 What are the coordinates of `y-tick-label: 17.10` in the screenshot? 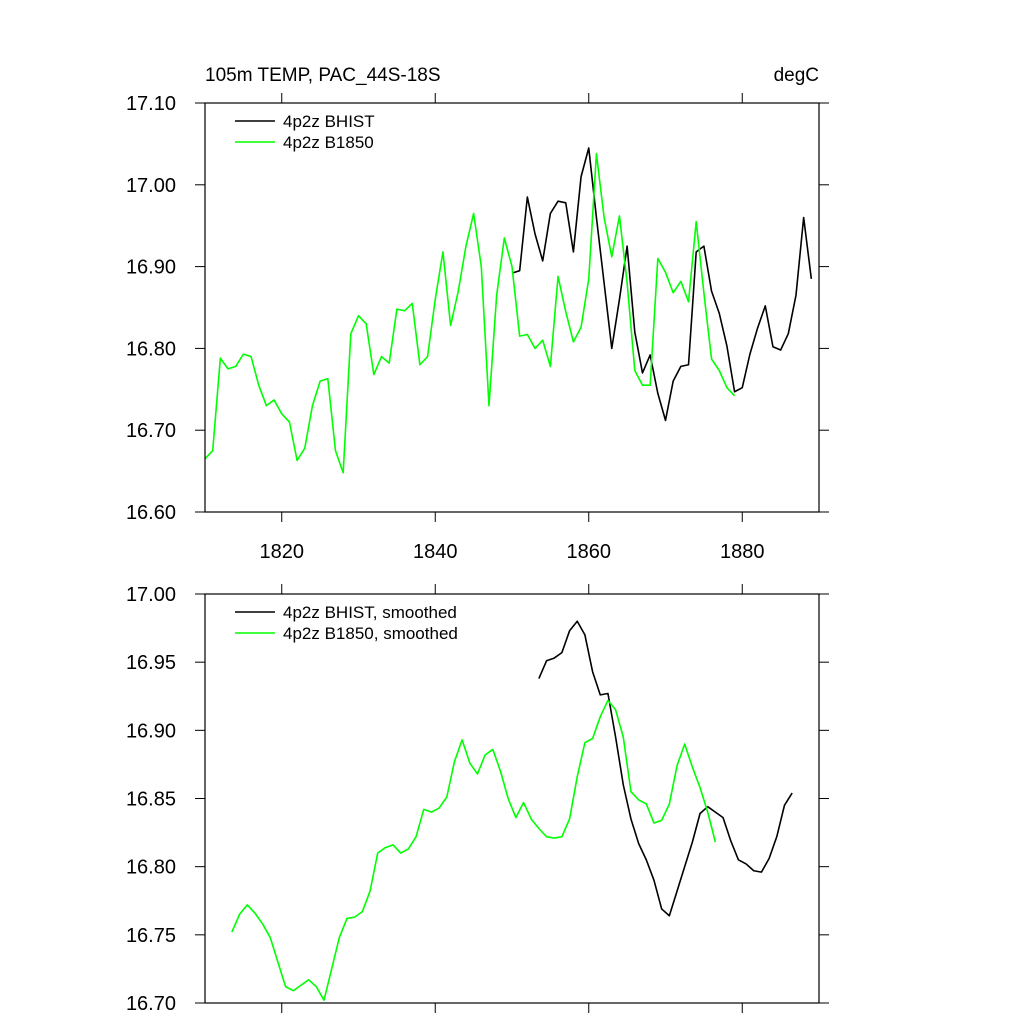 It's located at (151, 104).